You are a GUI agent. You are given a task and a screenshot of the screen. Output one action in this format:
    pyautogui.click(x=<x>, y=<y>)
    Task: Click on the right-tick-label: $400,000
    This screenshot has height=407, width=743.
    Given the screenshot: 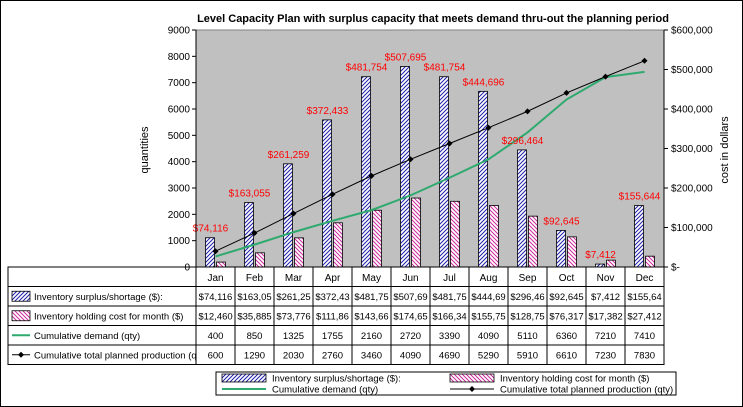 What is the action you would take?
    pyautogui.click(x=692, y=110)
    